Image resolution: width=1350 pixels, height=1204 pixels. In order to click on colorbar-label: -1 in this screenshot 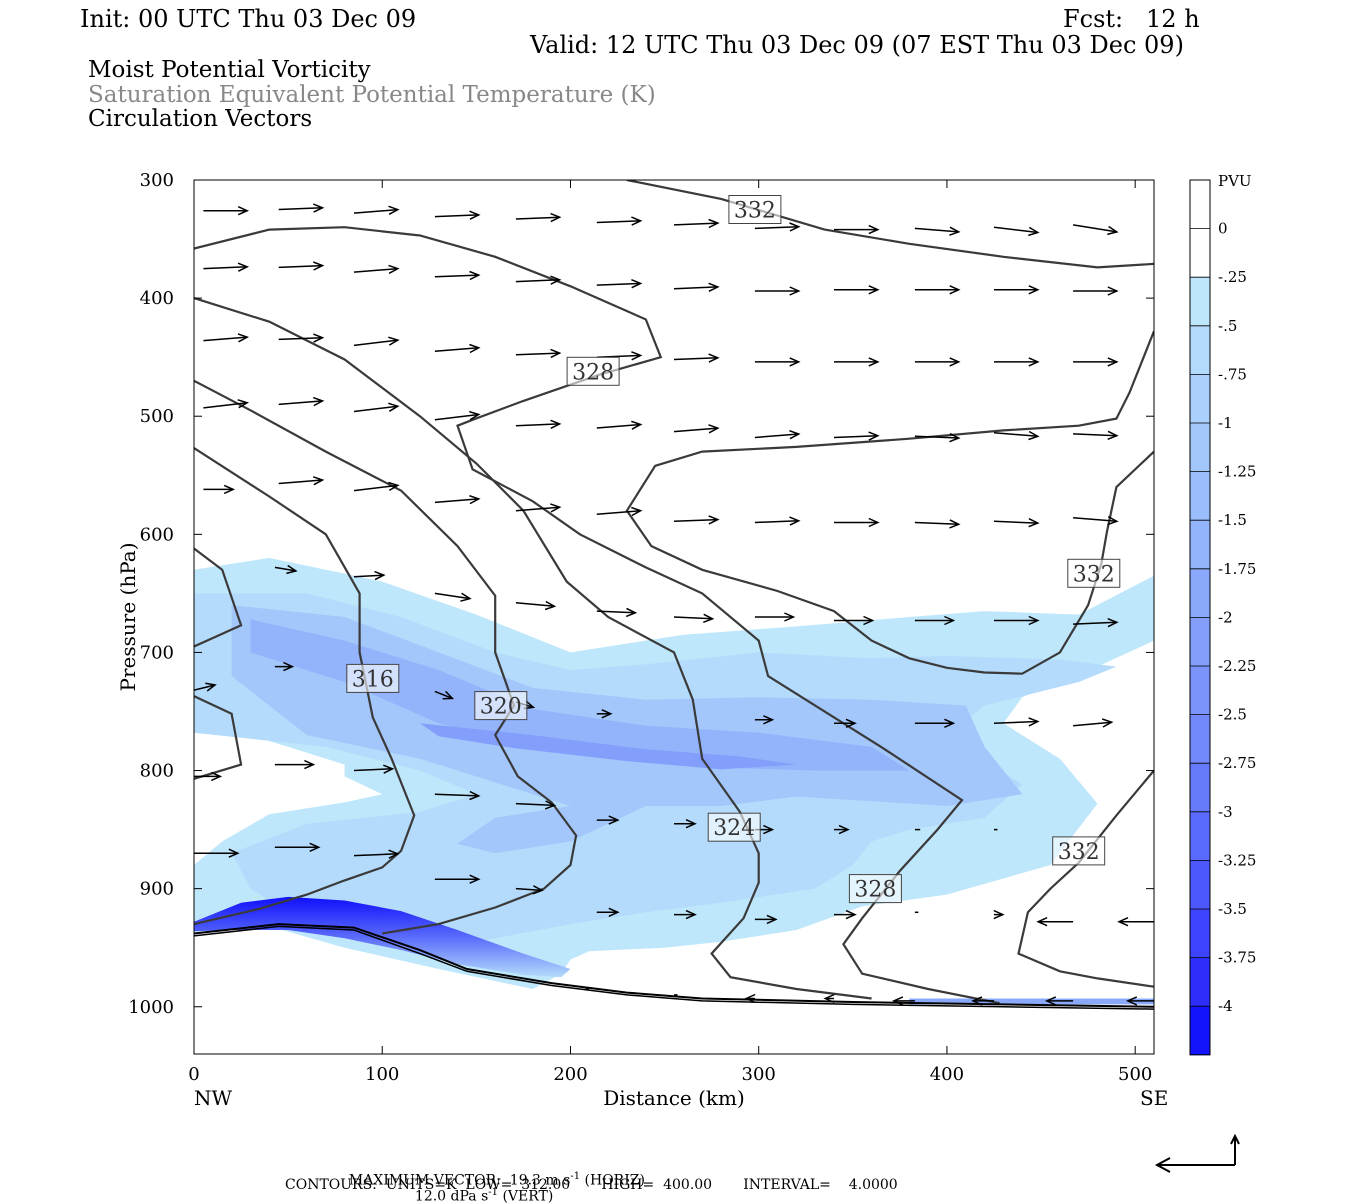, I will do `click(1225, 423)`.